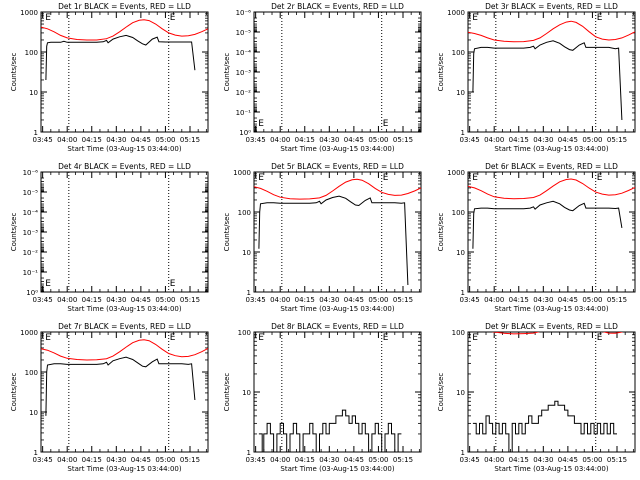 The width and height of the screenshot is (640, 480). I want to click on y-tick-label: 10⁰, so click(32, 293).